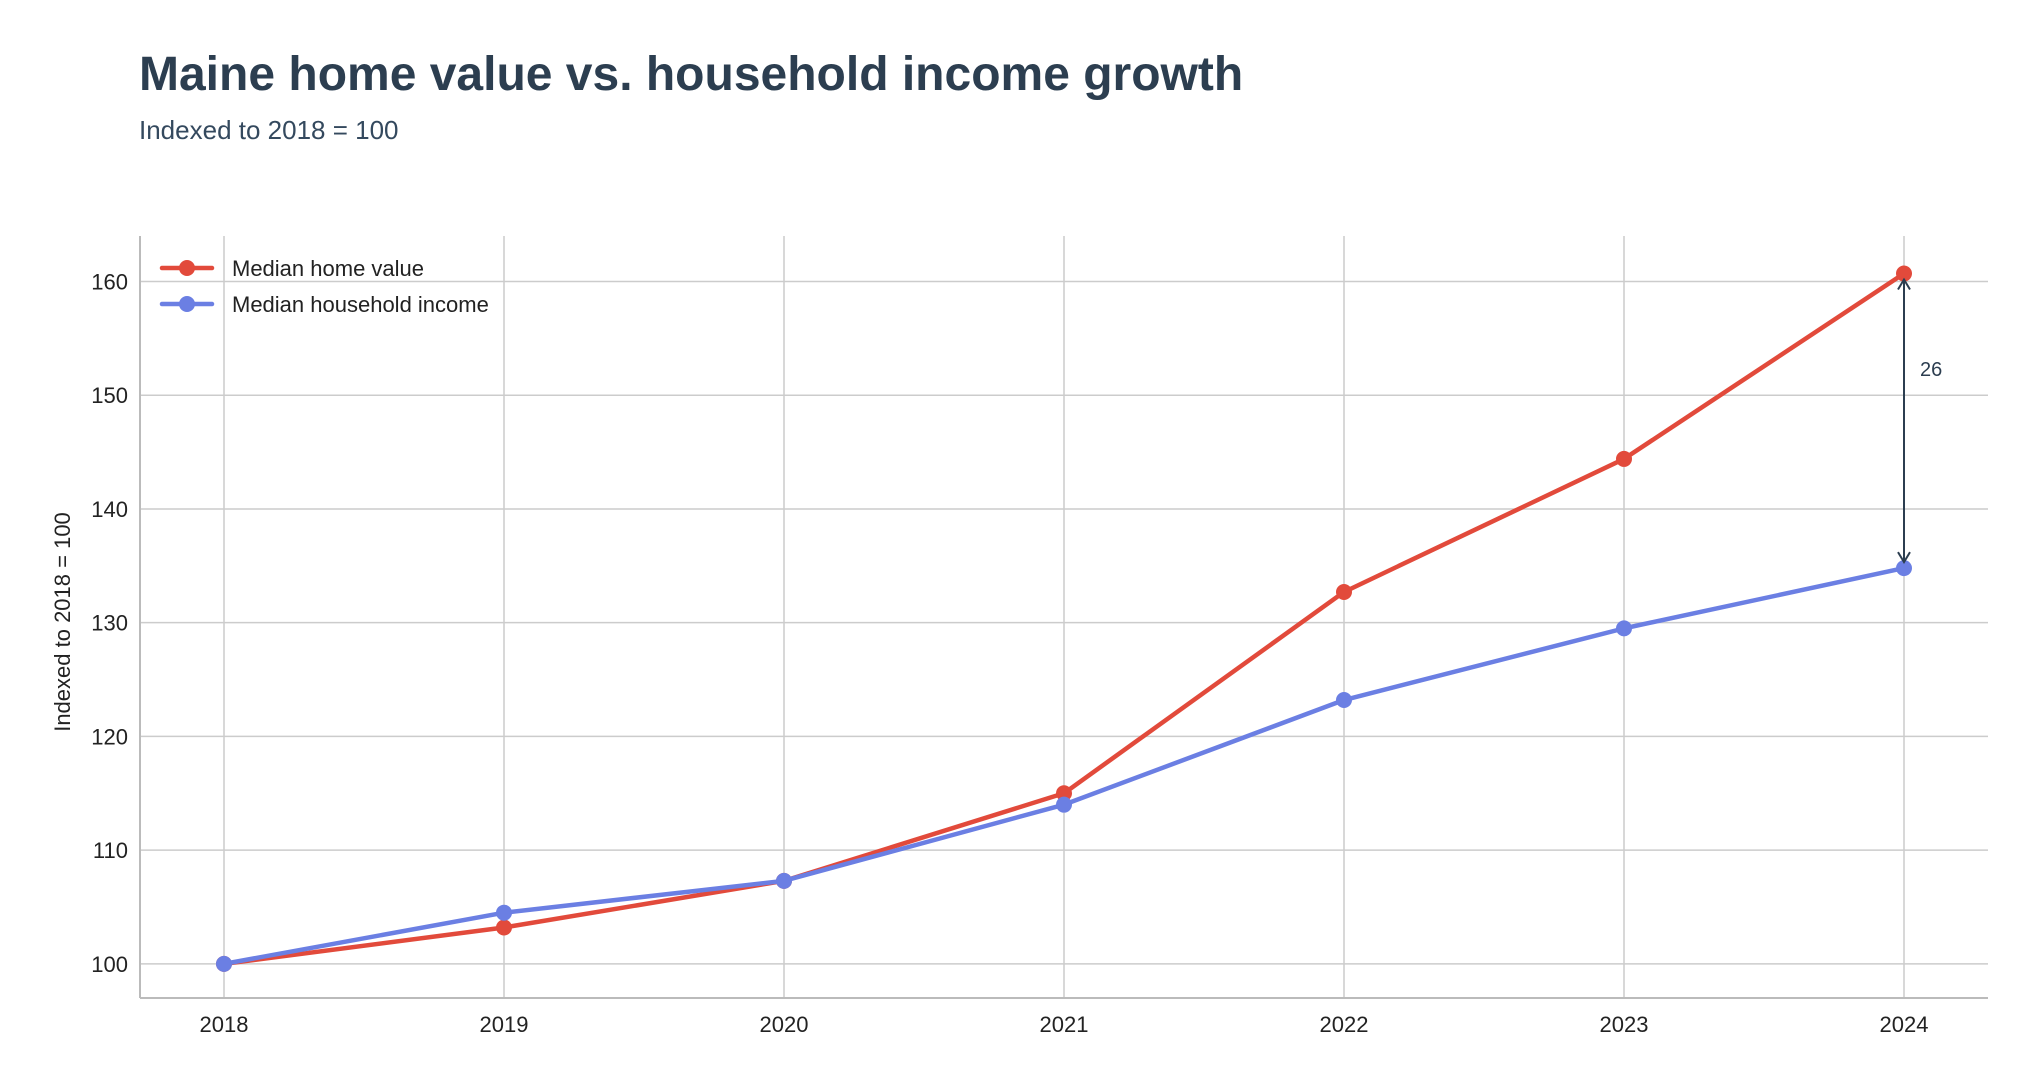  What do you see at coordinates (1344, 1024) in the screenshot?
I see `x-tick-label-2022: 2022` at bounding box center [1344, 1024].